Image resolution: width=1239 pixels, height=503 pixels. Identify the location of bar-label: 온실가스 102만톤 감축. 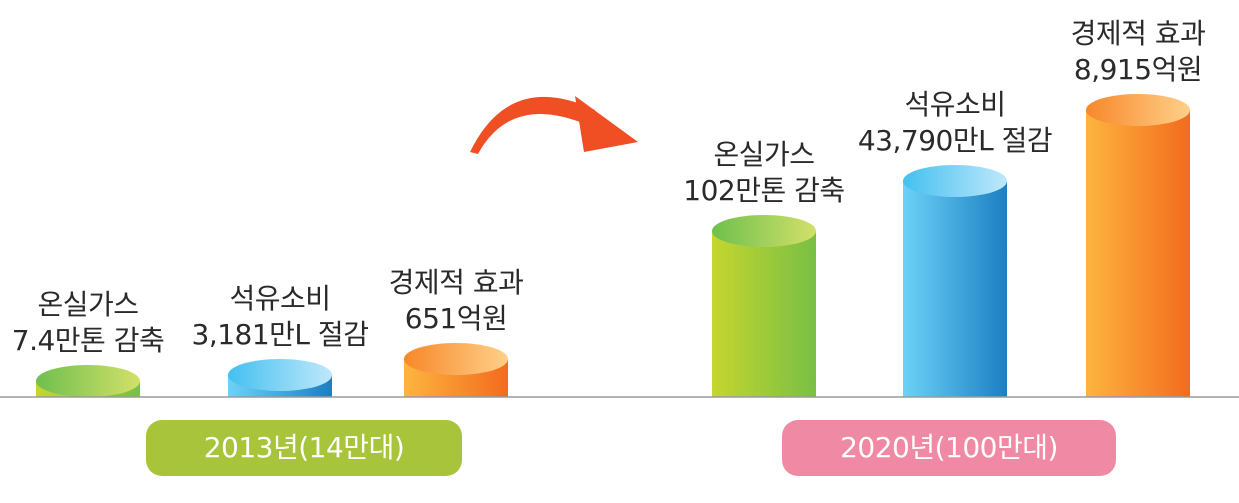
(764, 173).